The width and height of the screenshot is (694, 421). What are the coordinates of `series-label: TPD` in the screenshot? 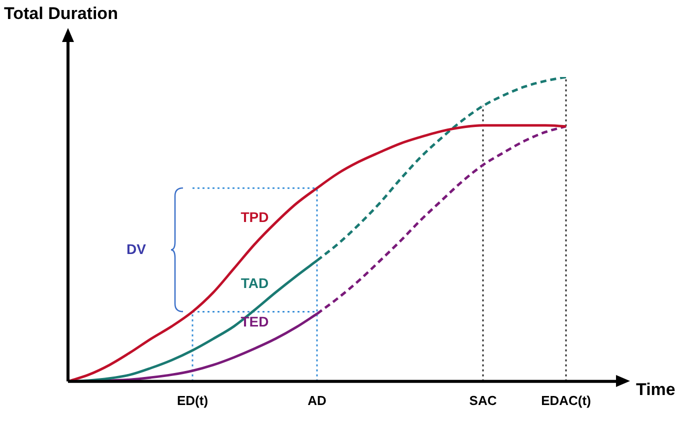 It's located at (254, 217).